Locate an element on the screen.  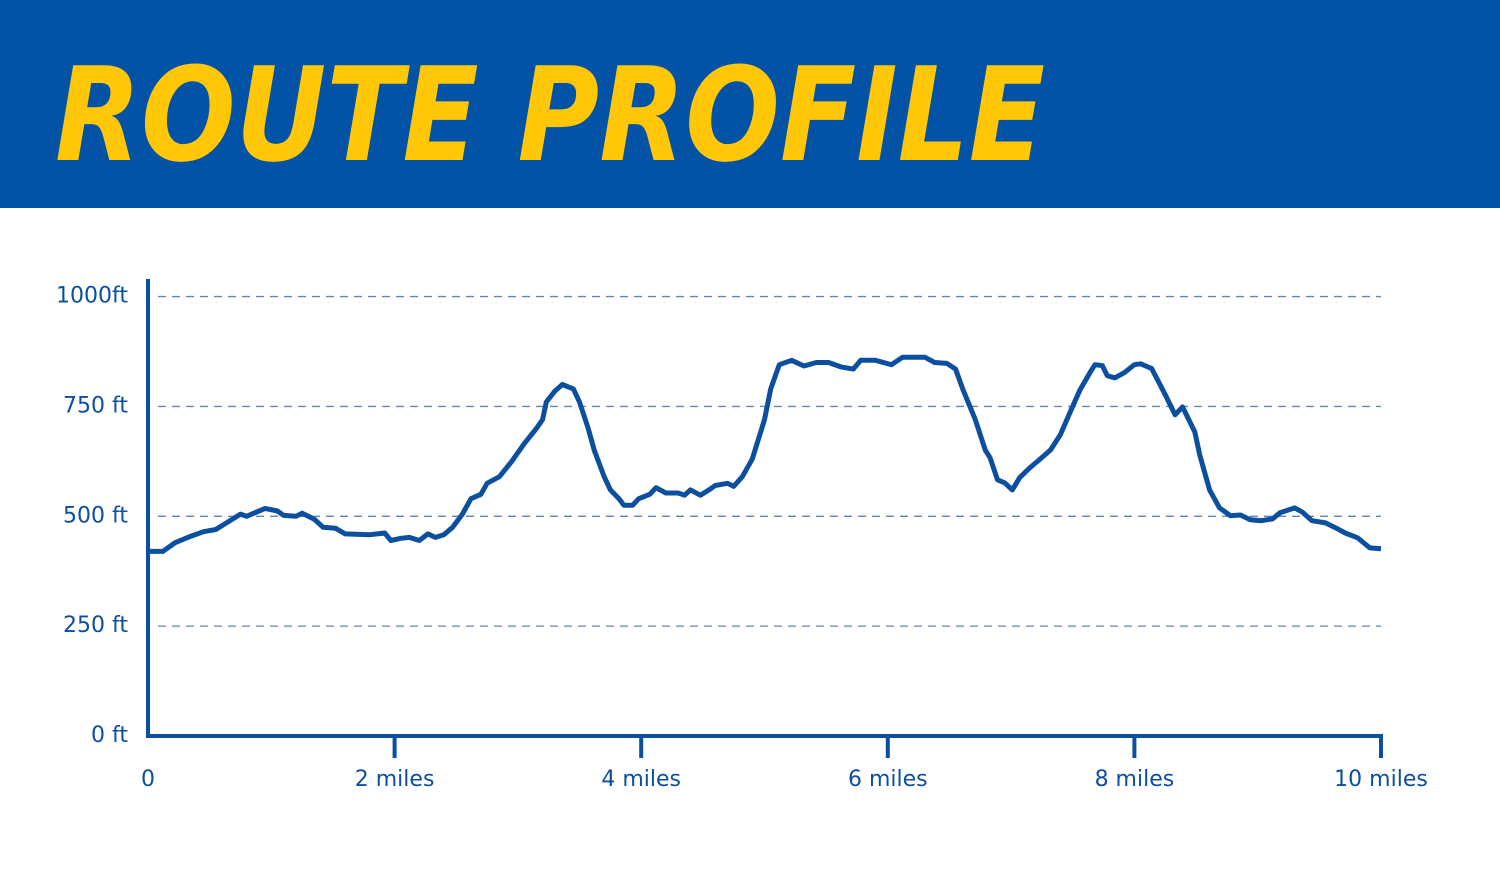
x-tick-label: 2 miles is located at coordinates (395, 779).